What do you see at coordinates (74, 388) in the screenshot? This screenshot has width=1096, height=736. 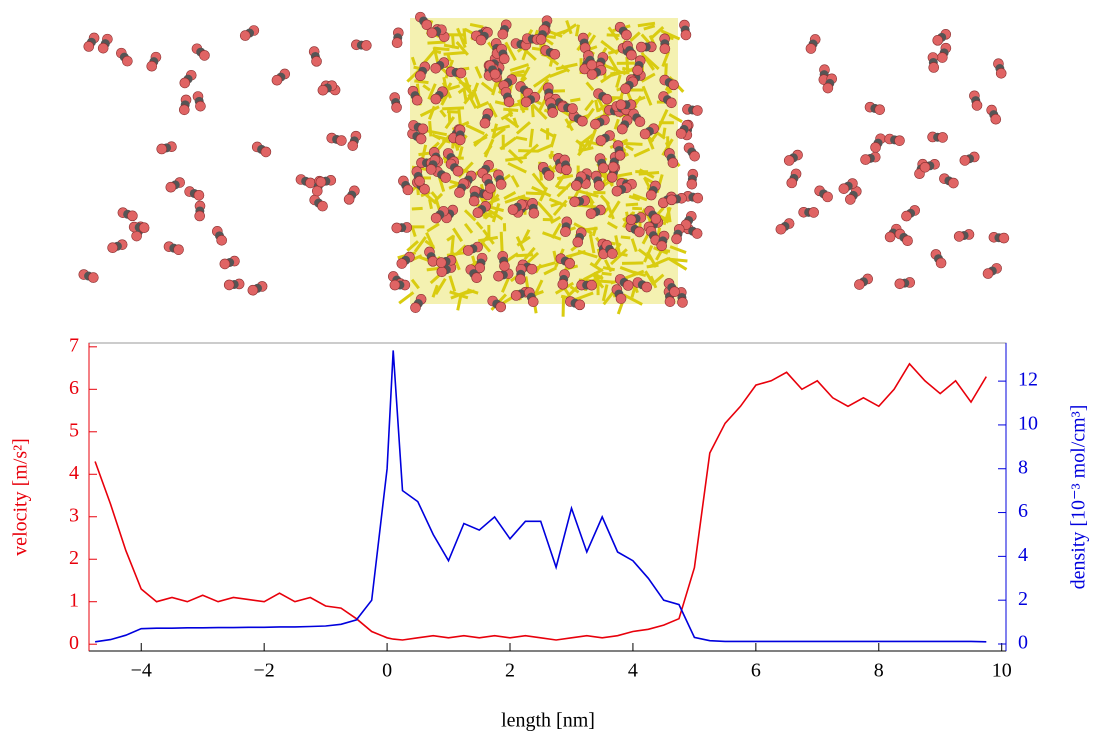 I see `y-tick-label: 6` at bounding box center [74, 388].